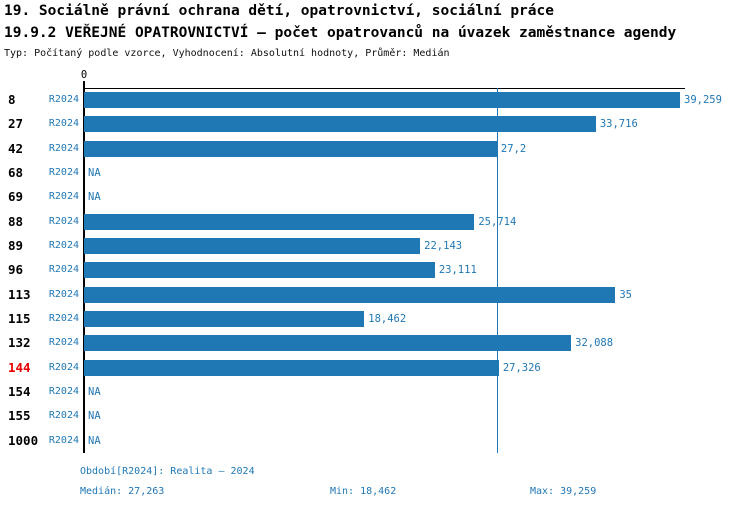 The width and height of the screenshot is (750, 512). I want to click on chart-row: 8 R2024 39,259, so click(375, 100).